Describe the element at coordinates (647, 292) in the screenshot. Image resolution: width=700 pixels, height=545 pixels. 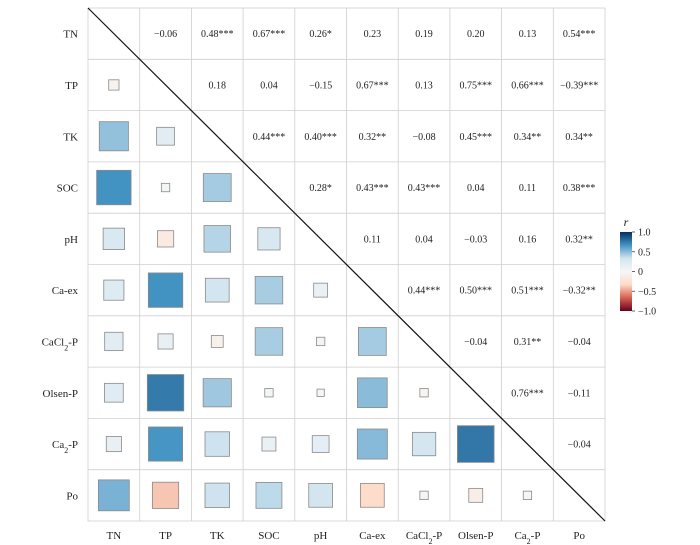
I see `legend-tick-label: −0.5` at that location.